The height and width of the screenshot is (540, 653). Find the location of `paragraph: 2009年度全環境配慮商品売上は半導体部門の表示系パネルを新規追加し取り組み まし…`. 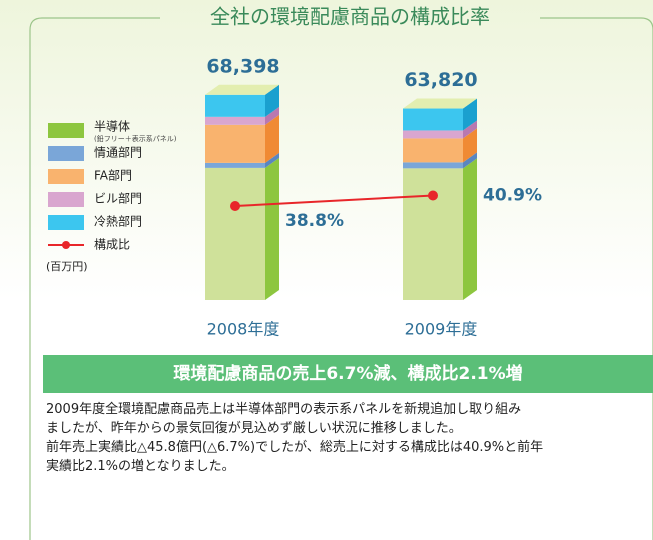

paragraph: 2009年度全環境配慮商品売上は半導体部門の表示系パネルを新規追加し取り組み まし… is located at coordinates (348, 438).